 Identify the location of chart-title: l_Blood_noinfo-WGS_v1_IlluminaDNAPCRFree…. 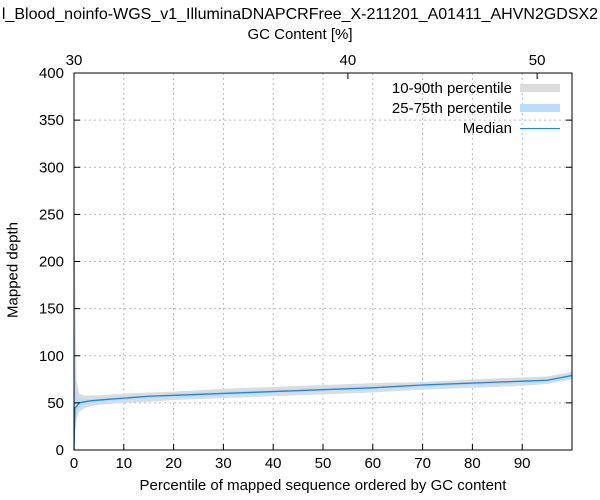
(300, 14).